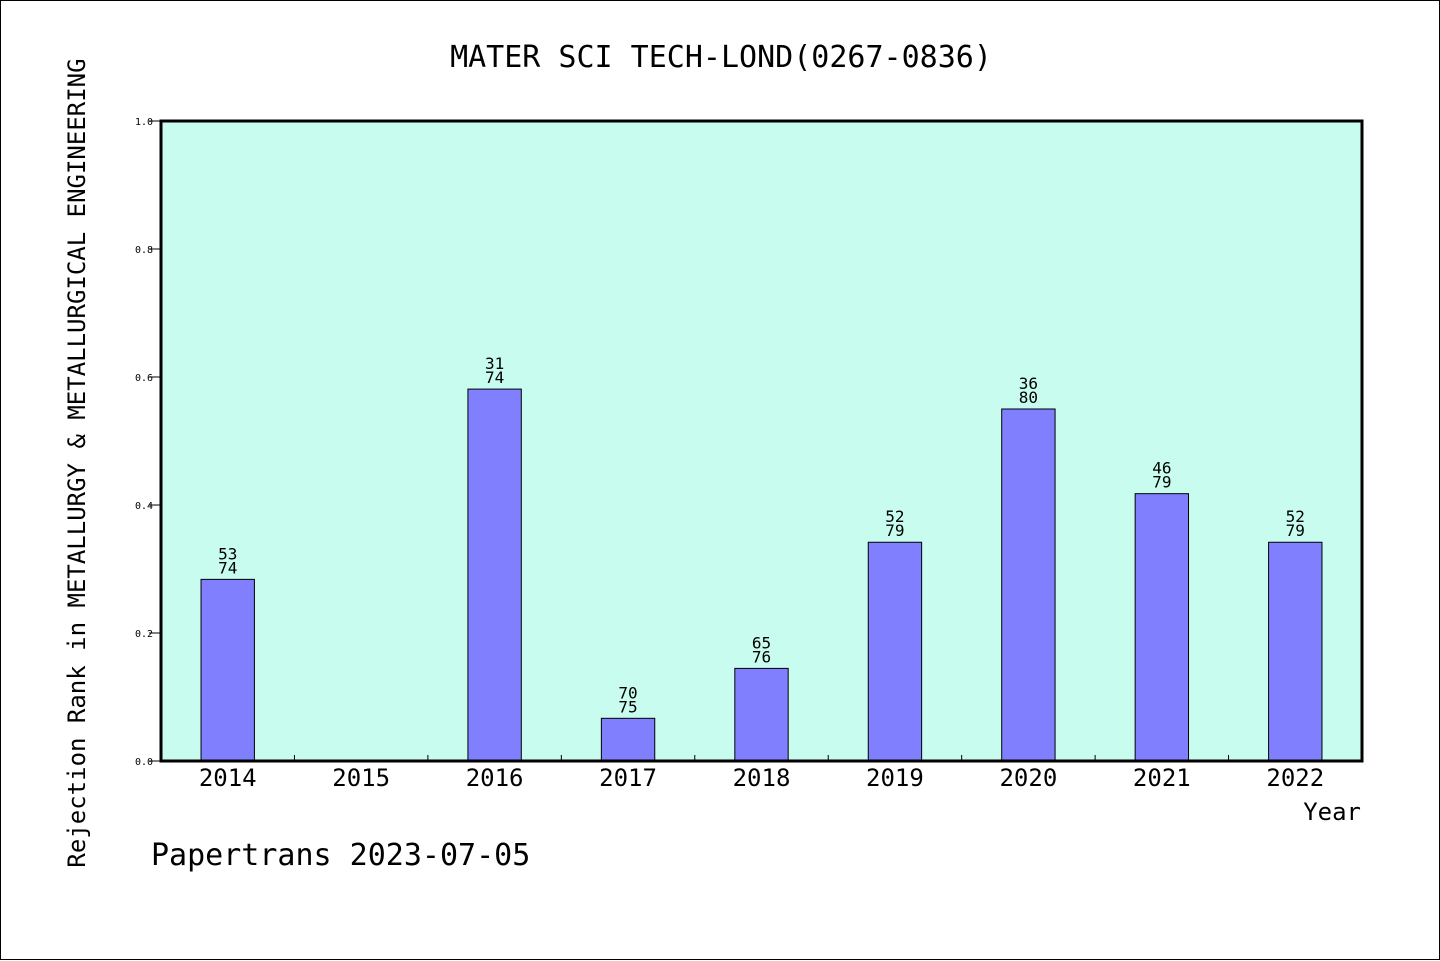 This screenshot has width=1440, height=961. I want to click on x-tick-label: 2016, so click(495, 778).